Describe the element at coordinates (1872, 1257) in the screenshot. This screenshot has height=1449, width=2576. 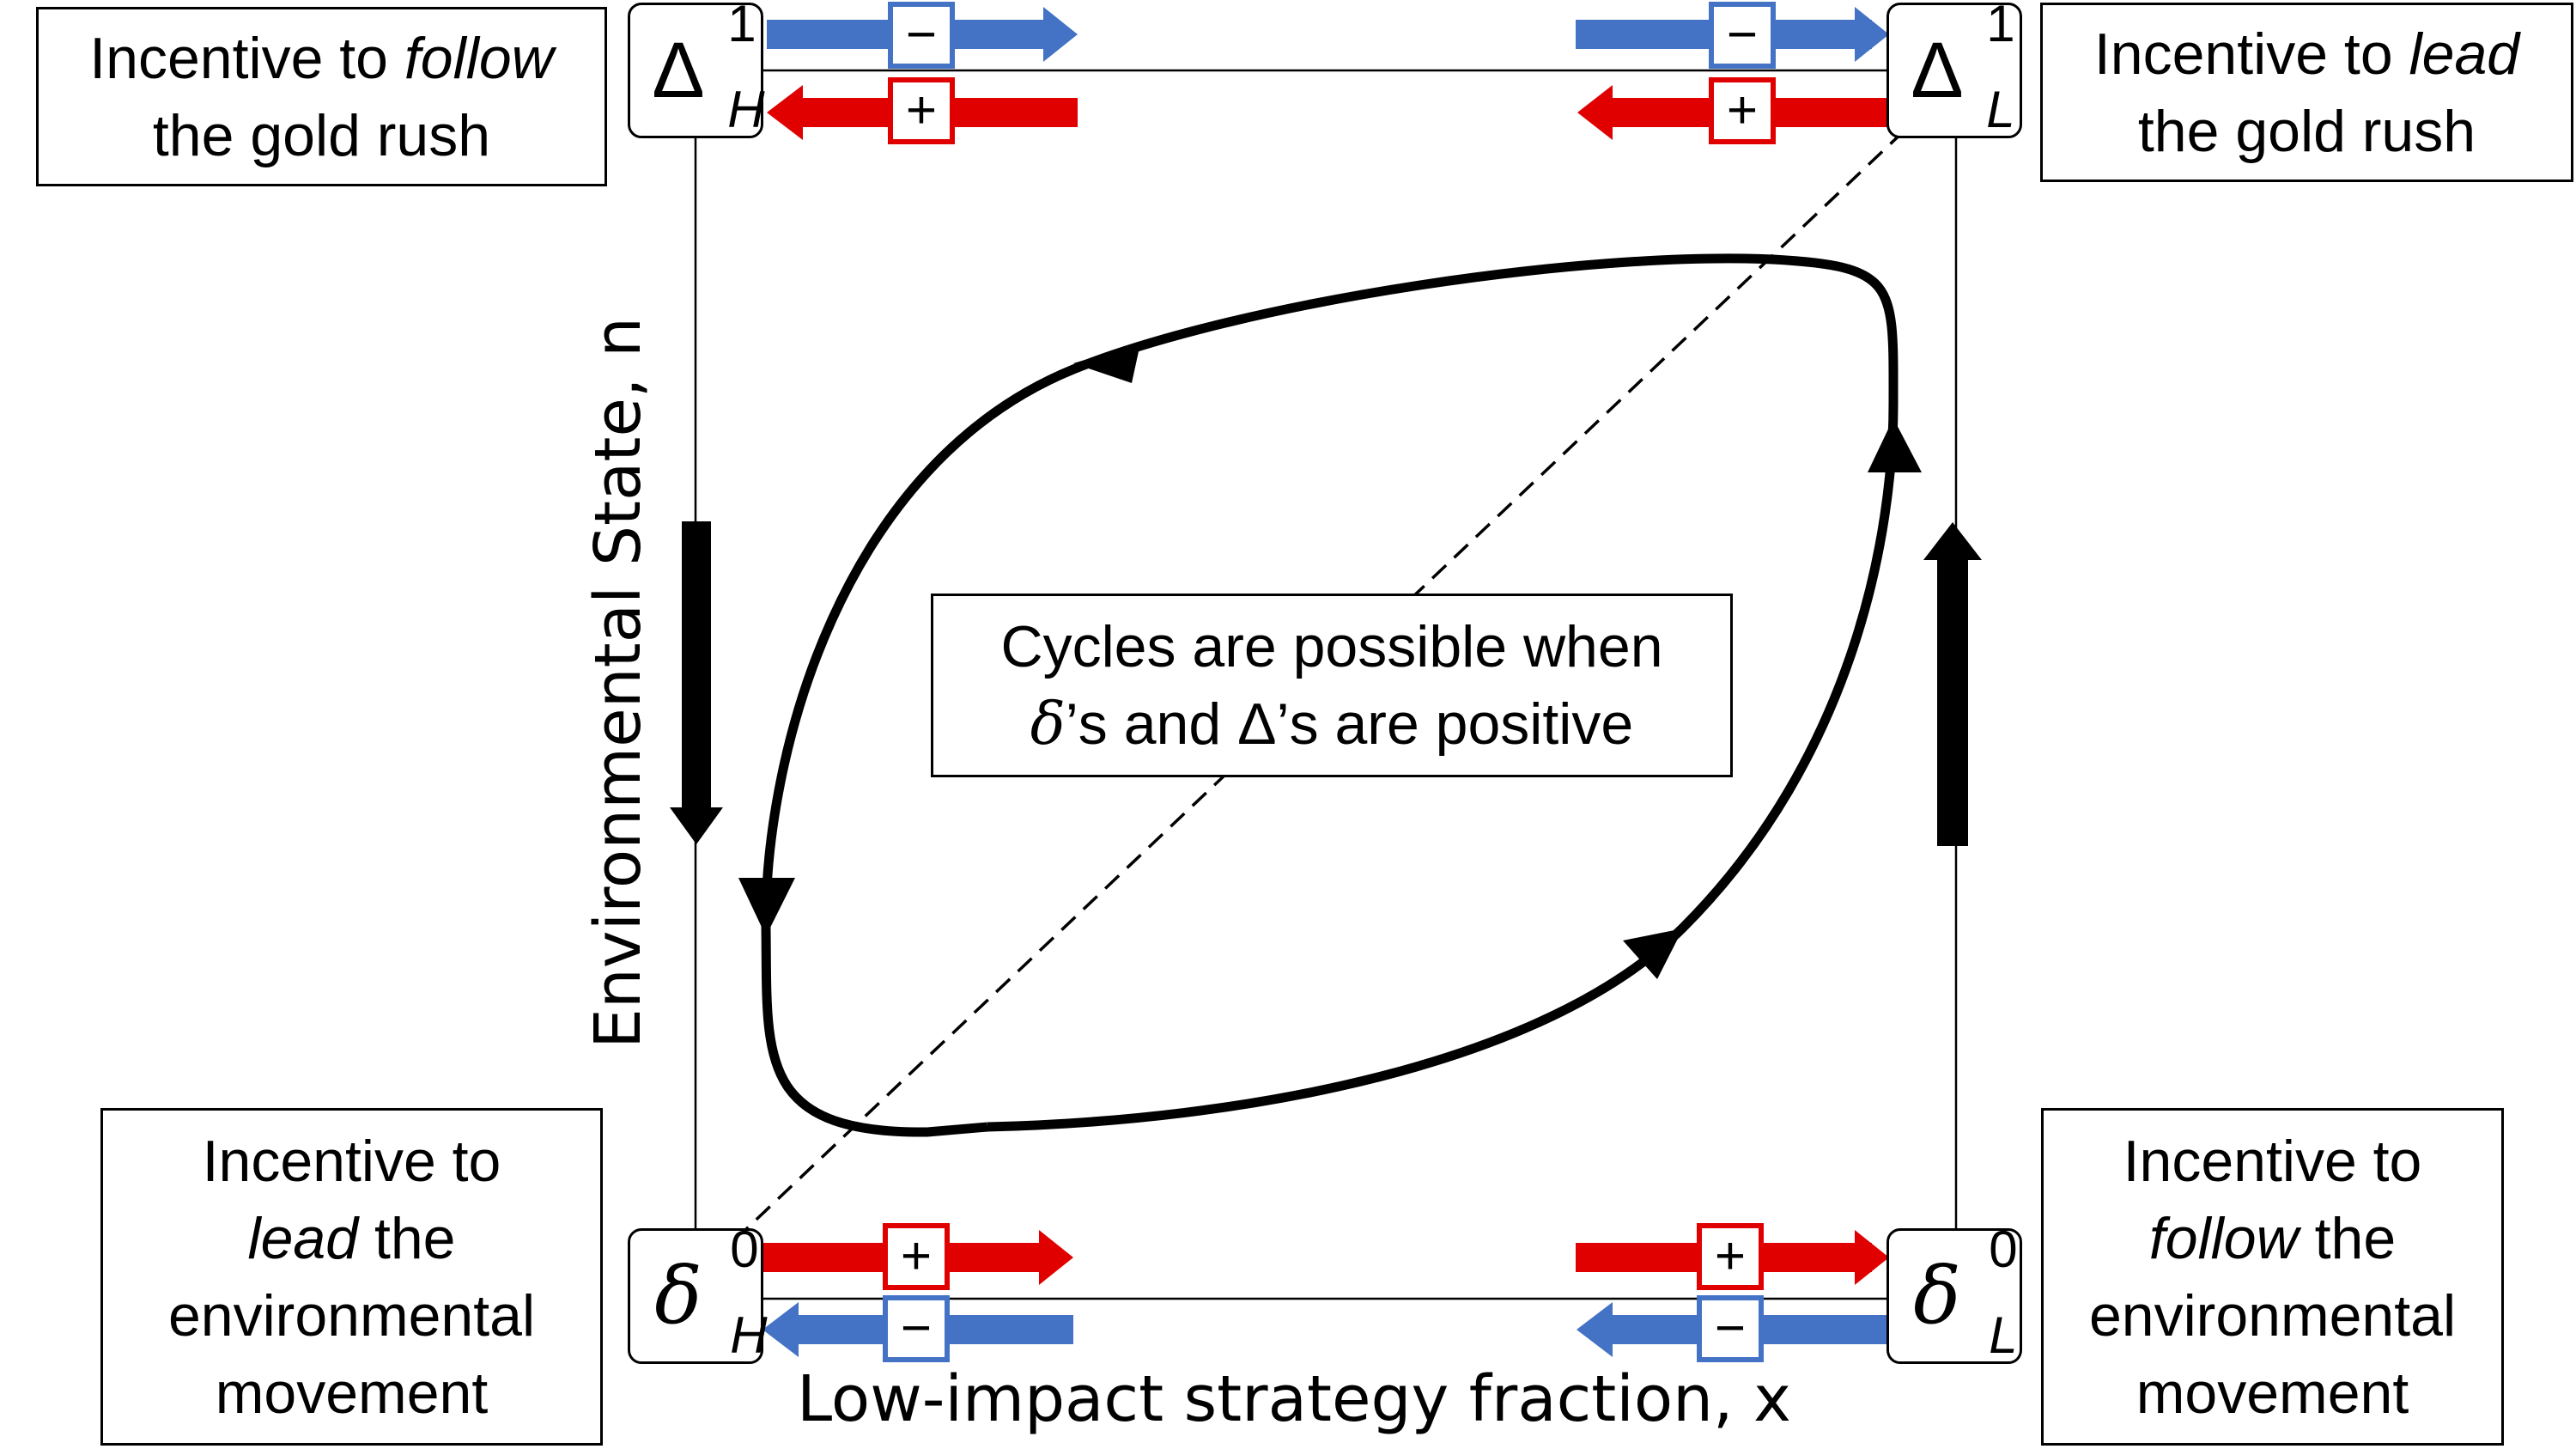
I see `br-red-arrow-head` at that location.